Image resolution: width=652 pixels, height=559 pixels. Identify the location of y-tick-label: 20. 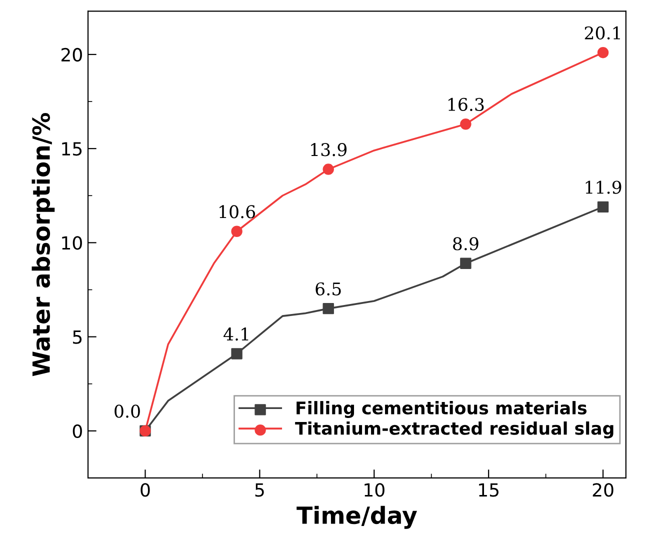
(72, 55).